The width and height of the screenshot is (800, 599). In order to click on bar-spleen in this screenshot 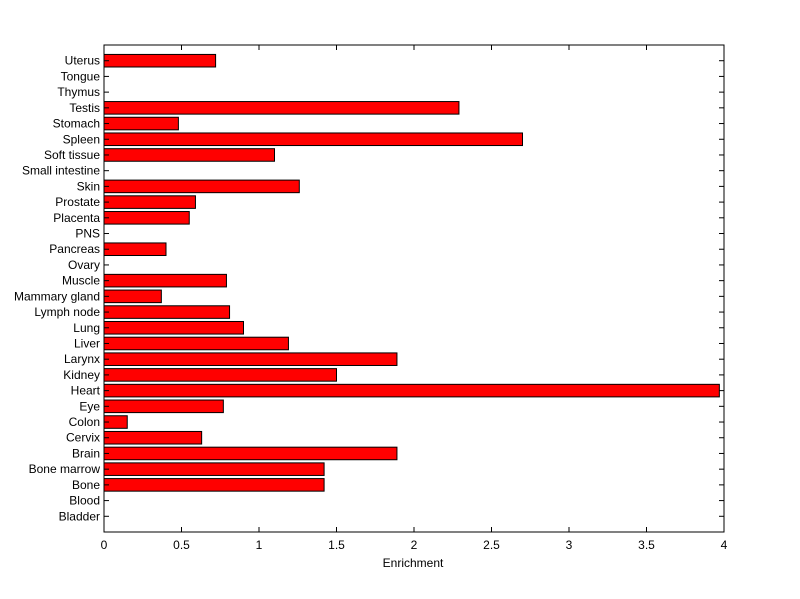, I will do `click(313, 139)`.